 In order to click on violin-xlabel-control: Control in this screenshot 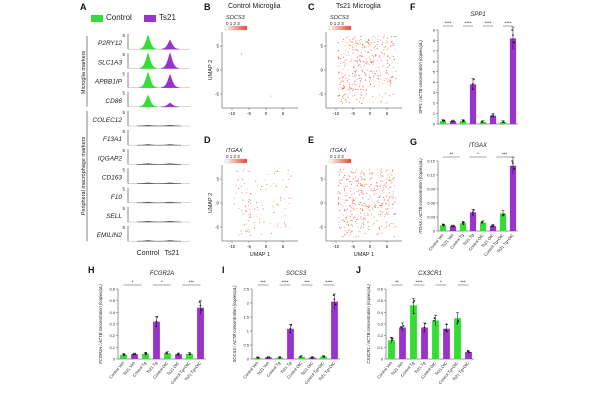, I will do `click(148, 253)`.